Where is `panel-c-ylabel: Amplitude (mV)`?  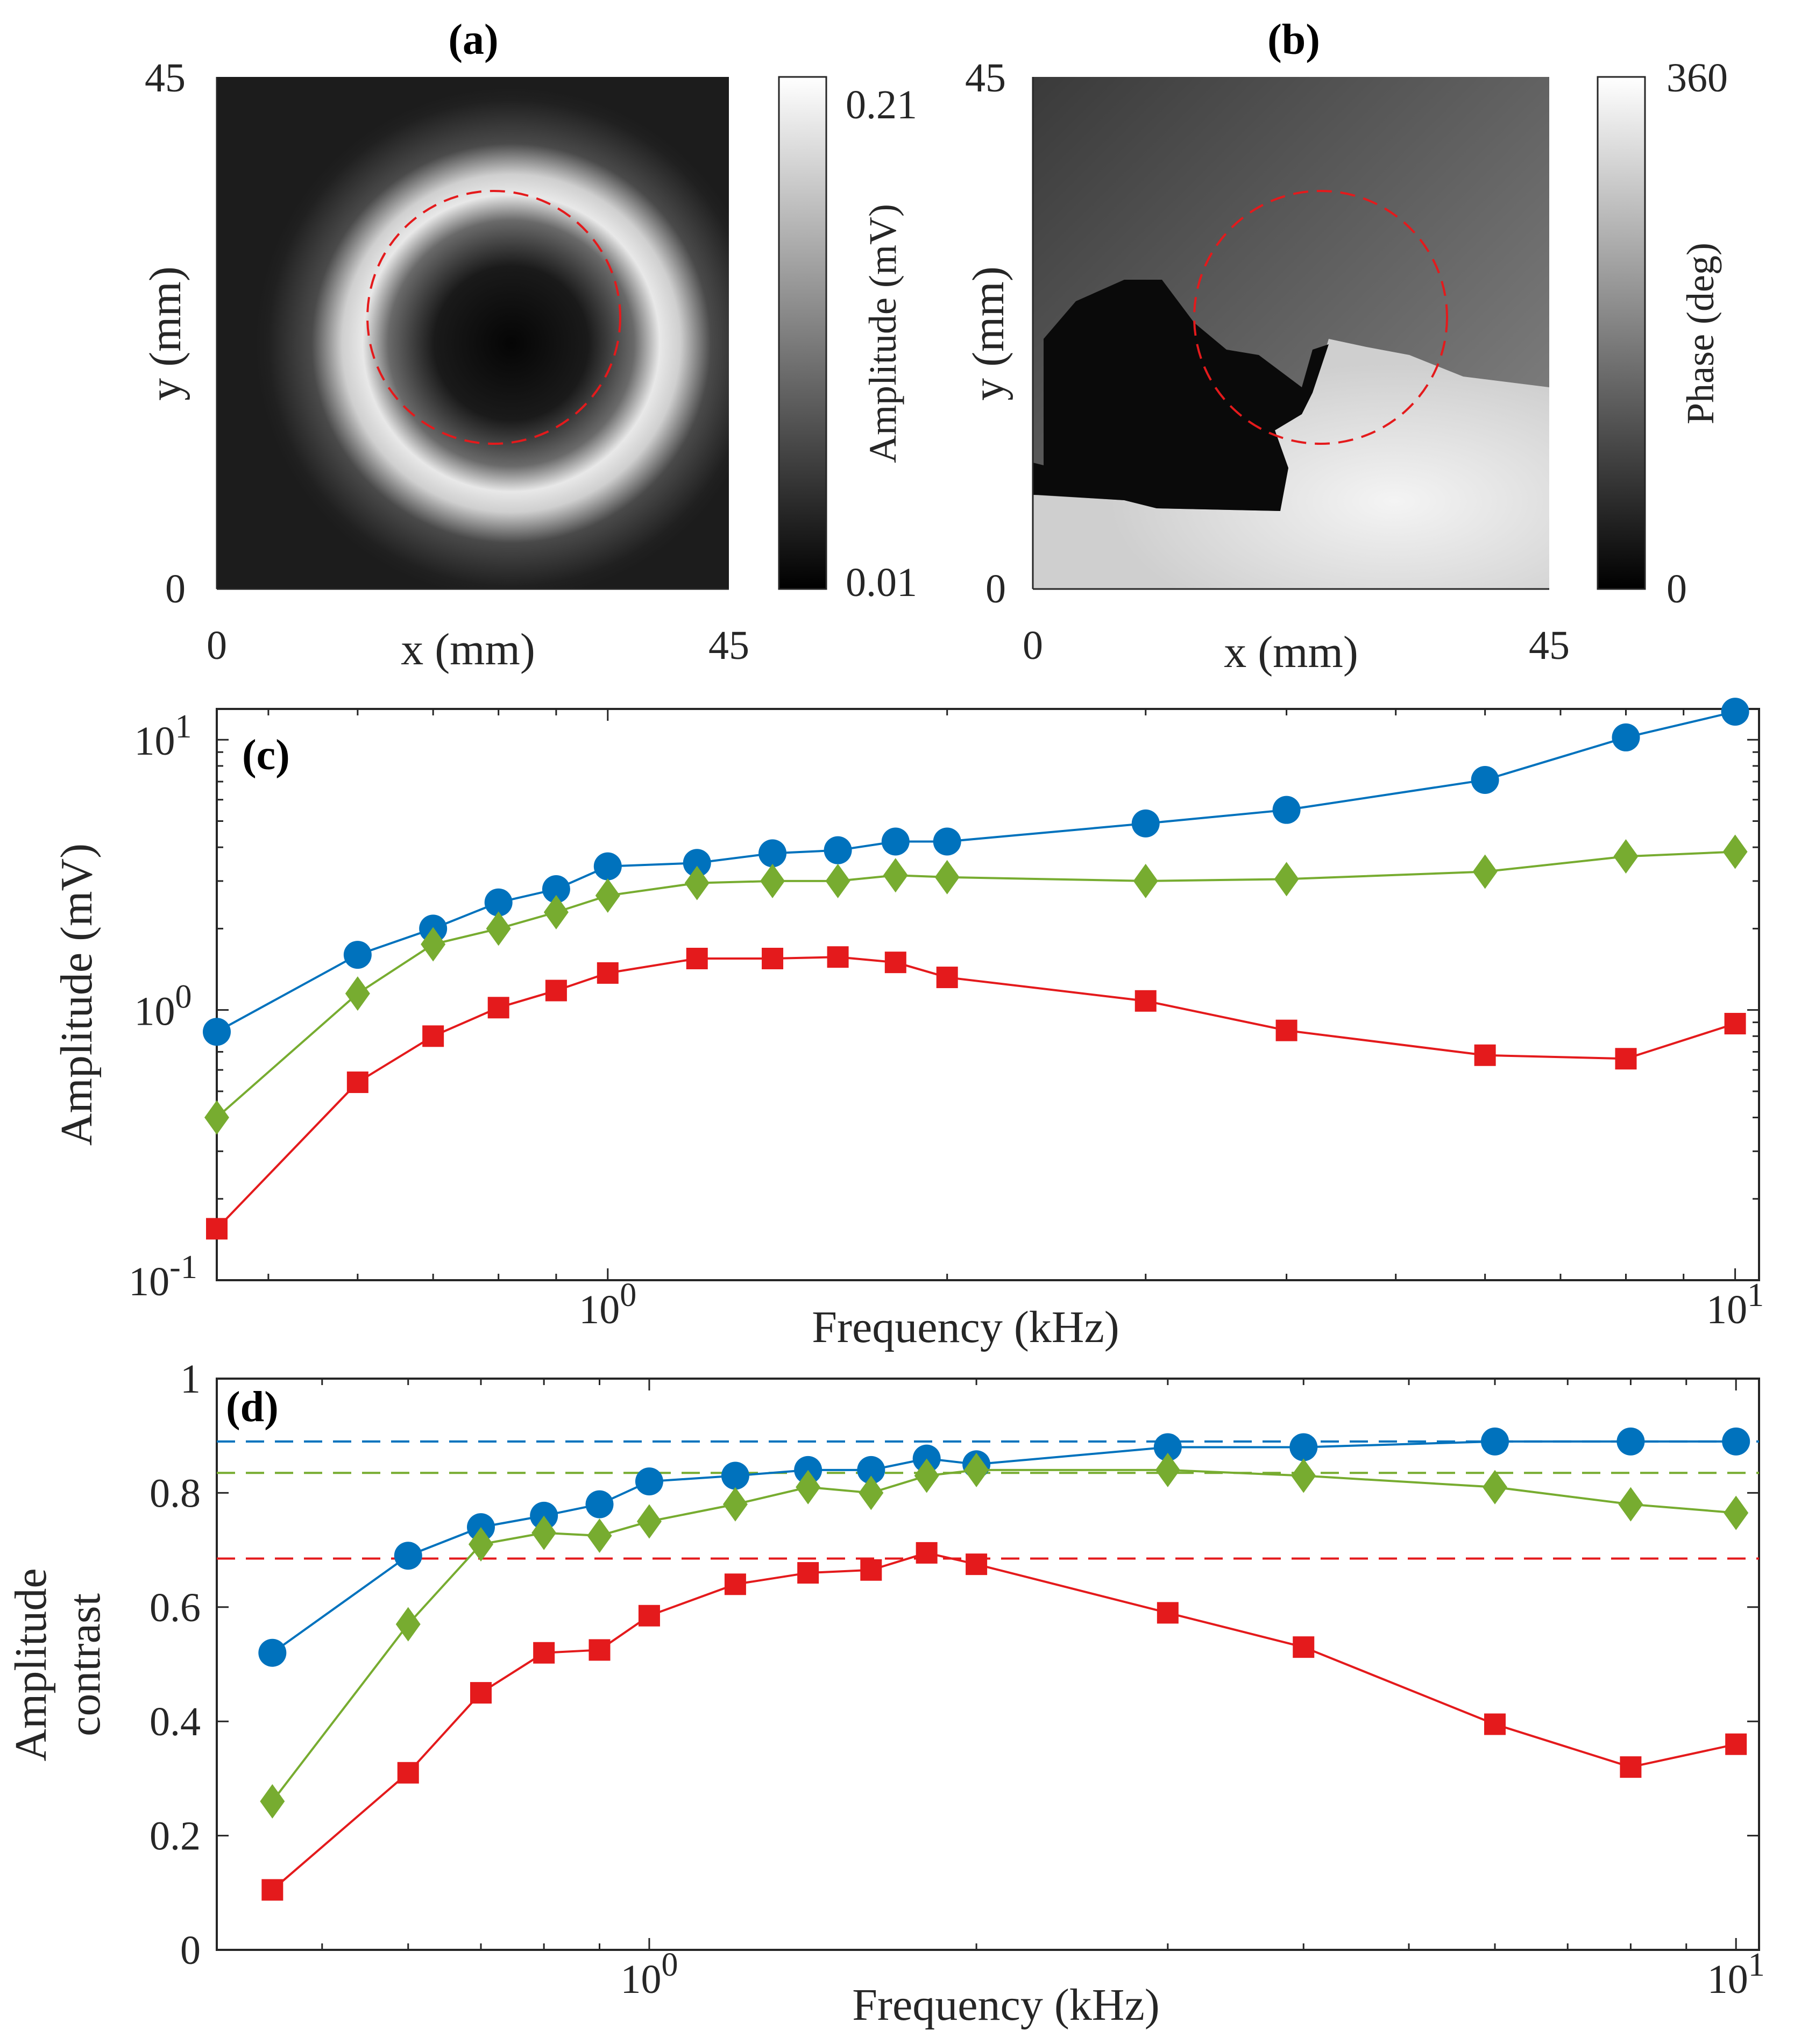
panel-c-ylabel: Amplitude (mV) is located at coordinates (77, 995).